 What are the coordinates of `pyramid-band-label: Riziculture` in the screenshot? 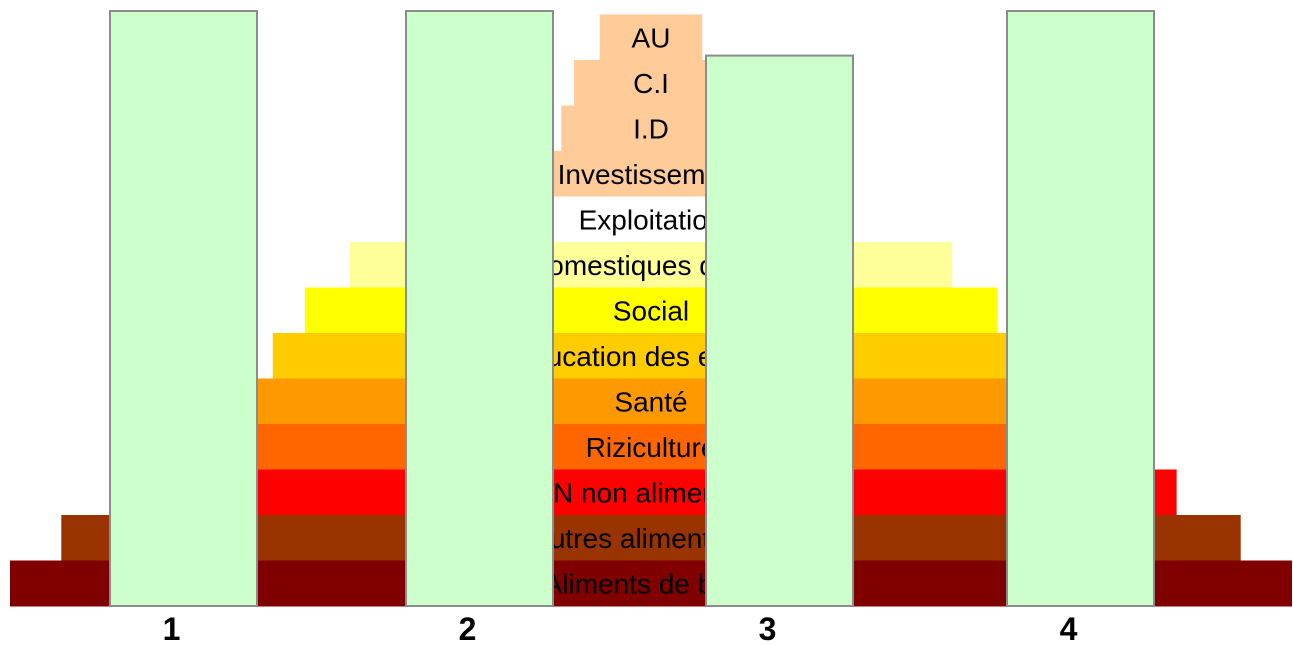 It's located at (651, 447).